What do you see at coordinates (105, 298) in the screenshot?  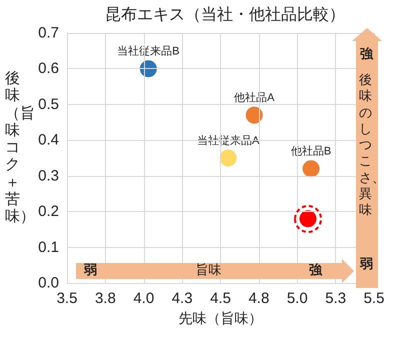 I see `x-tick-label: 3.8` at bounding box center [105, 298].